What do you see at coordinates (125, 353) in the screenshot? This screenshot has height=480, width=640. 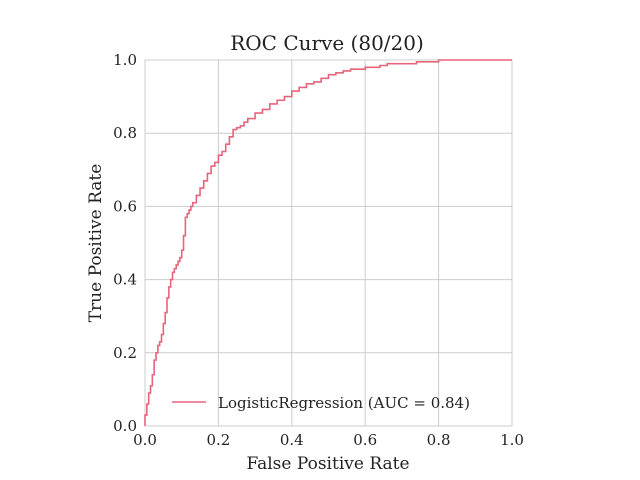 I see `y-tick-label: 0.2` at bounding box center [125, 353].